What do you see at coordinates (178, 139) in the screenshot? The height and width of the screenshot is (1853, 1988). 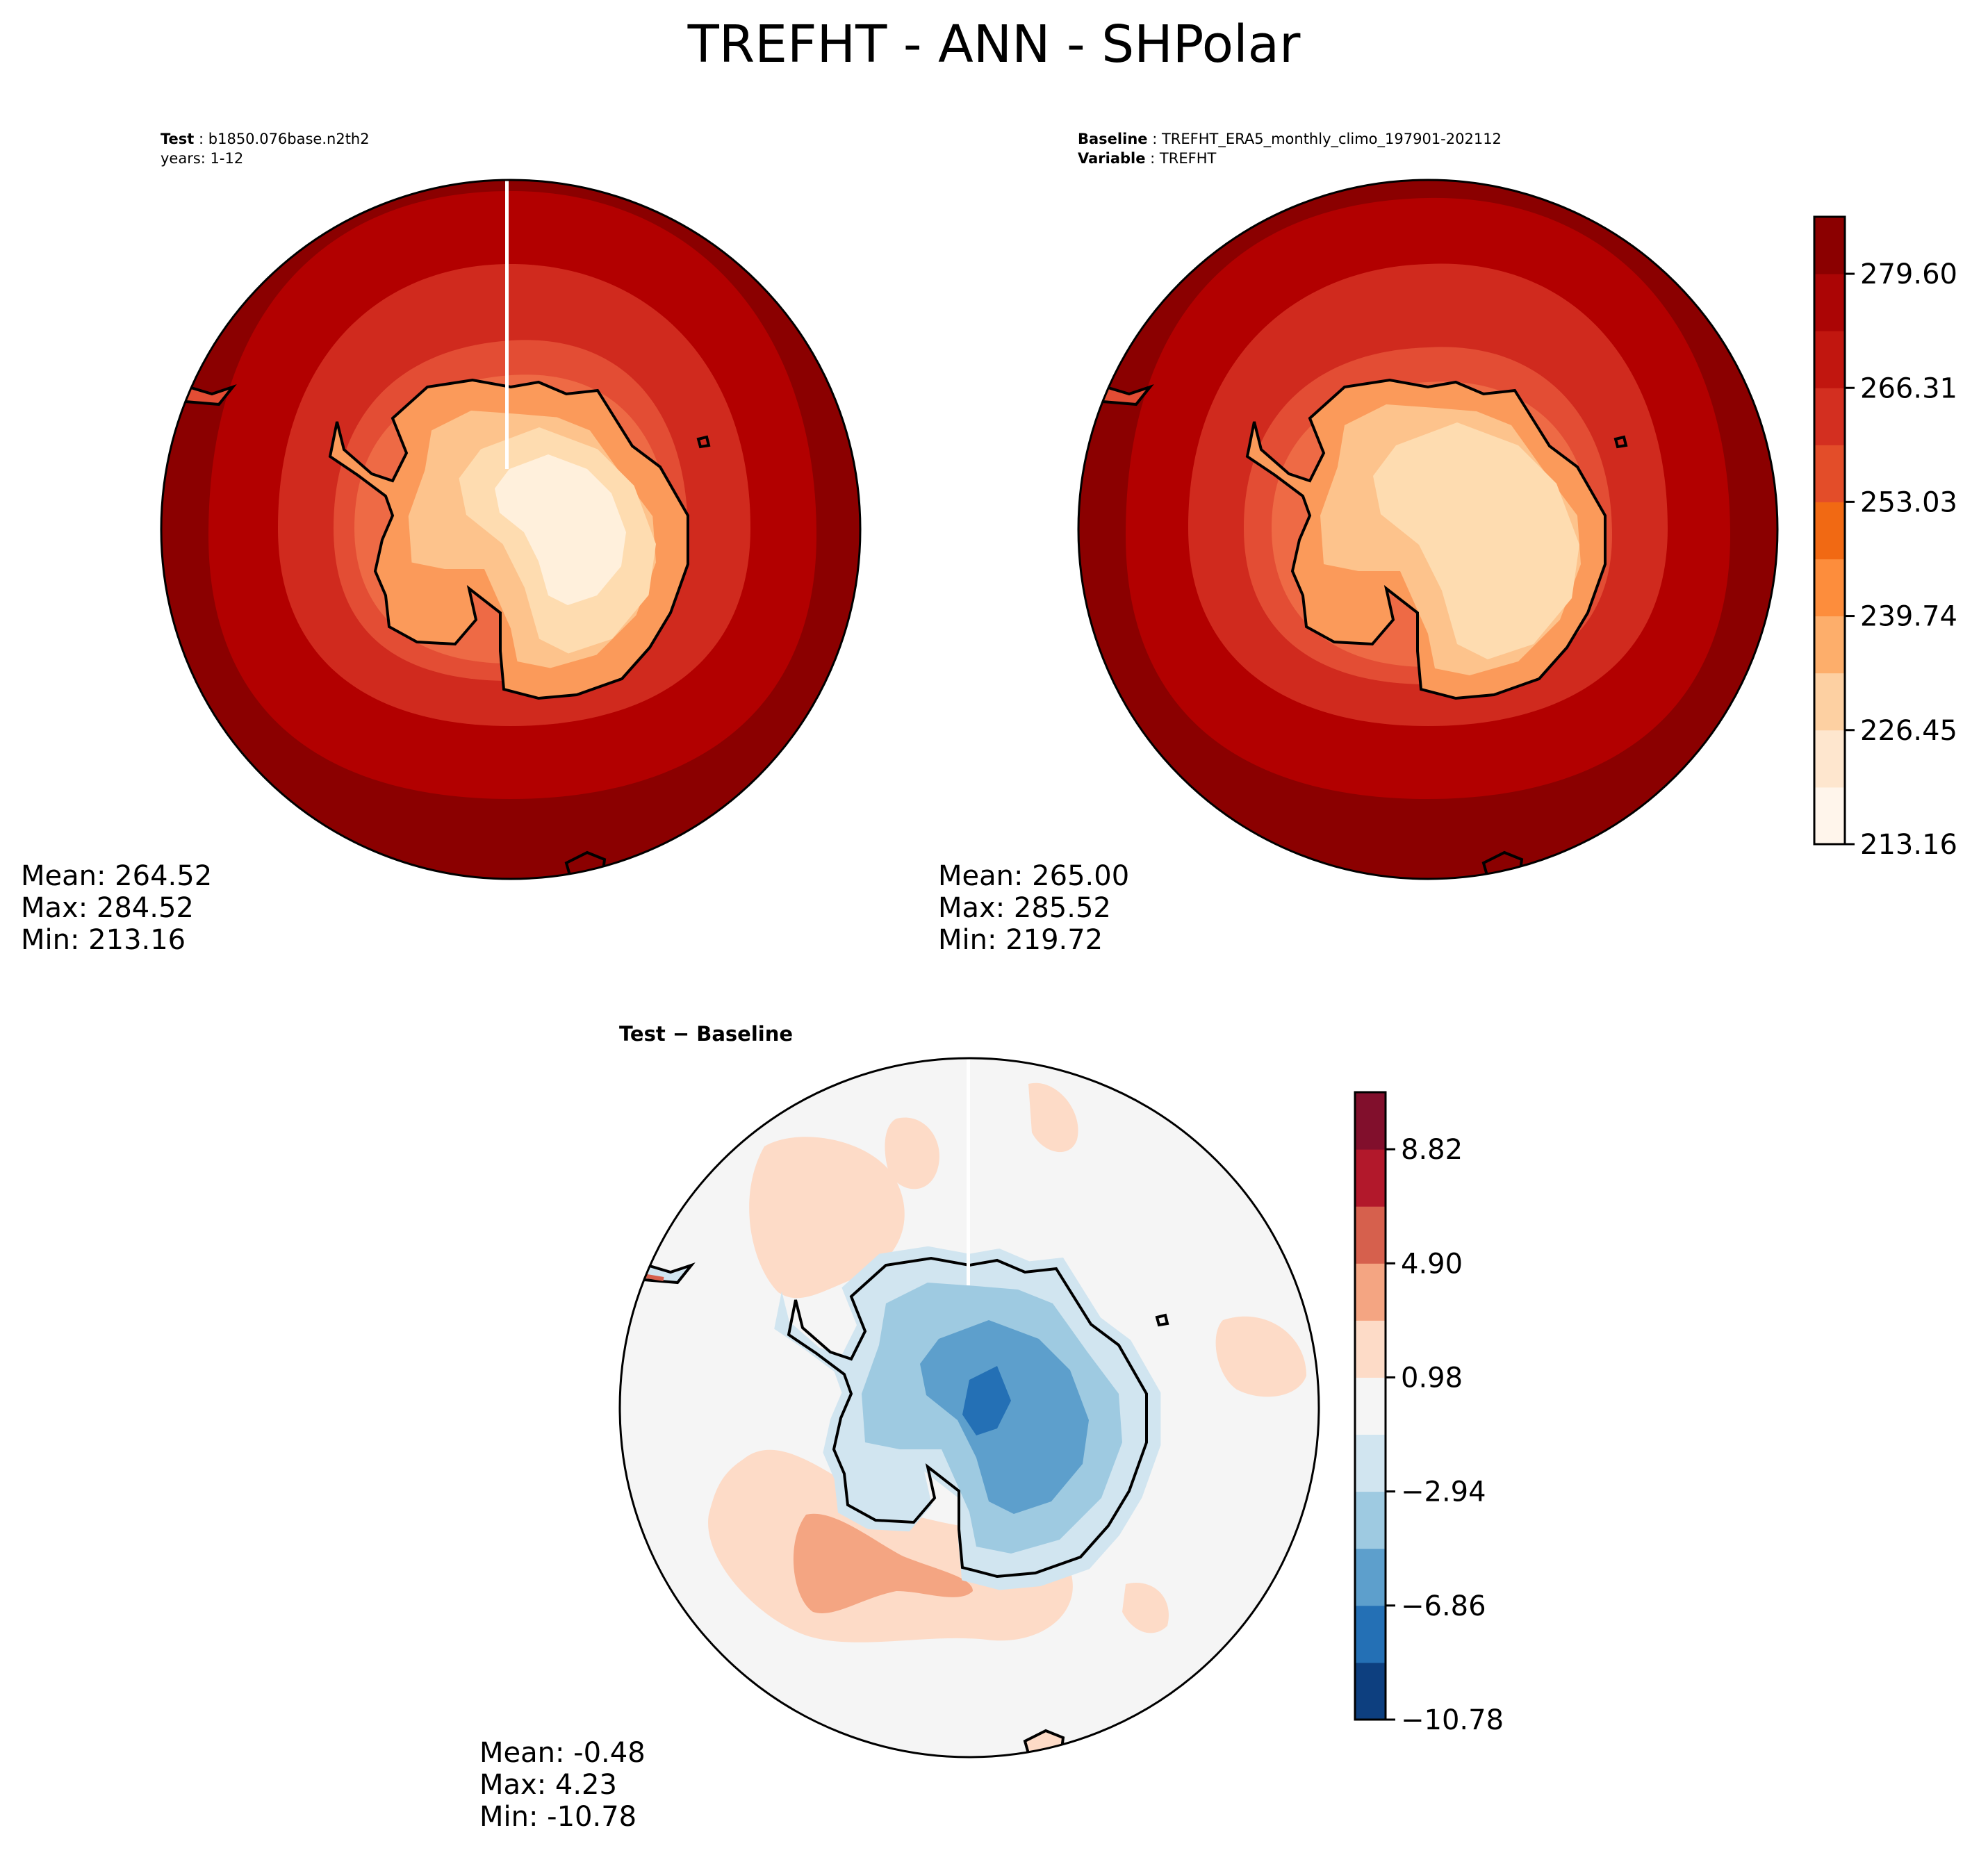 I see `test-label-key: Test` at bounding box center [178, 139].